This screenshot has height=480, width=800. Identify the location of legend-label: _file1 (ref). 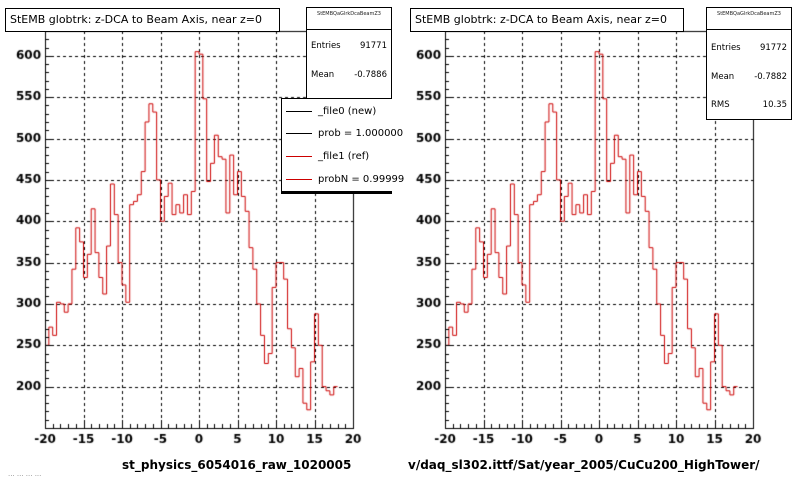
(344, 156).